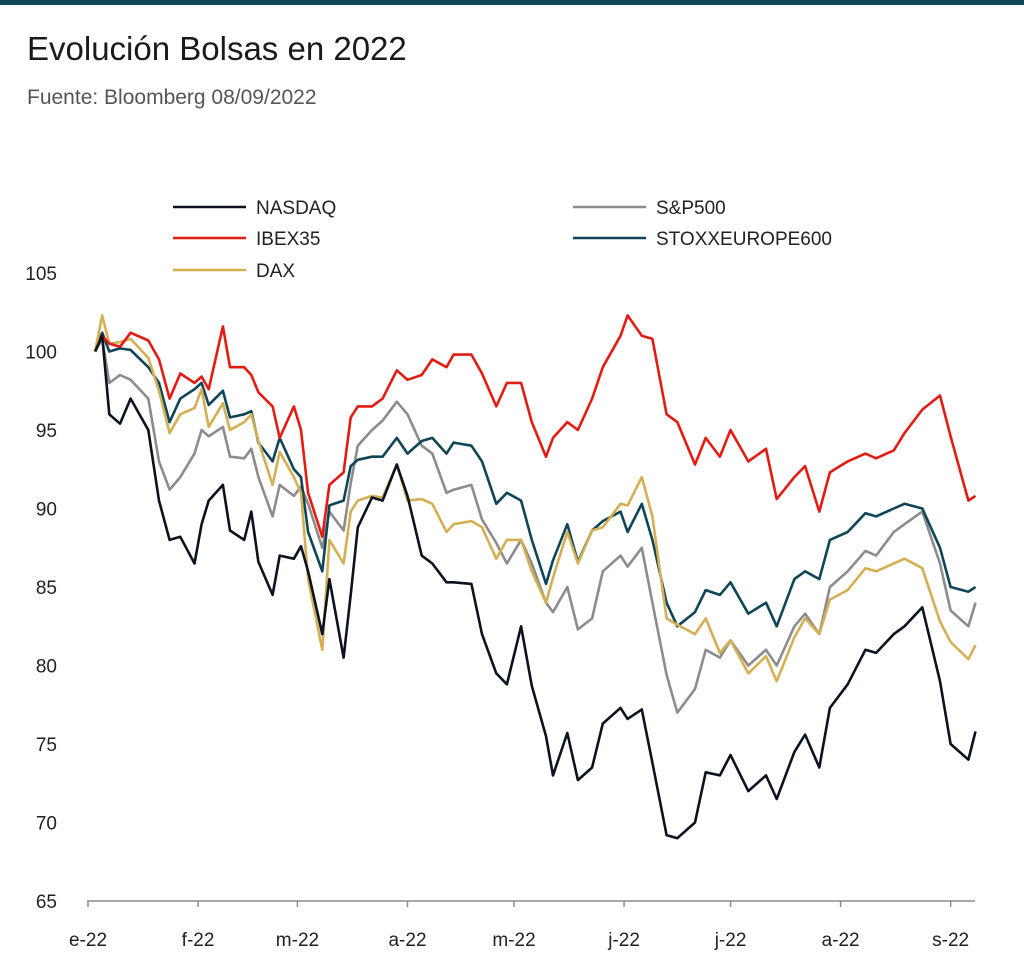 The height and width of the screenshot is (958, 1024). Describe the element at coordinates (275, 271) in the screenshot. I see `legend-label-dax: DAX` at that location.